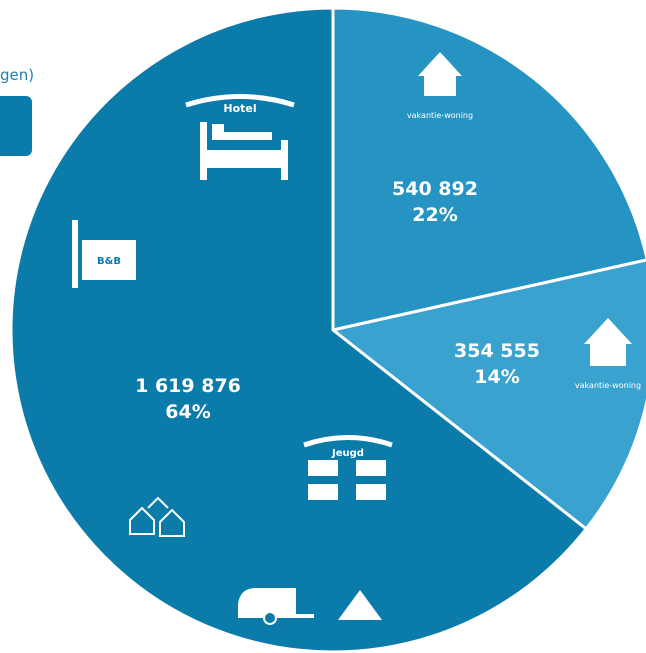 The image size is (646, 653). I want to click on jeugd-roof, so click(348, 441).